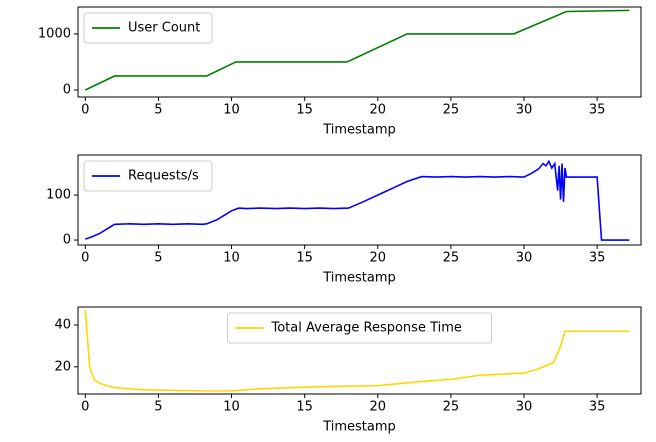  Describe the element at coordinates (164, 28) in the screenshot. I see `legend-label: User Count` at that location.